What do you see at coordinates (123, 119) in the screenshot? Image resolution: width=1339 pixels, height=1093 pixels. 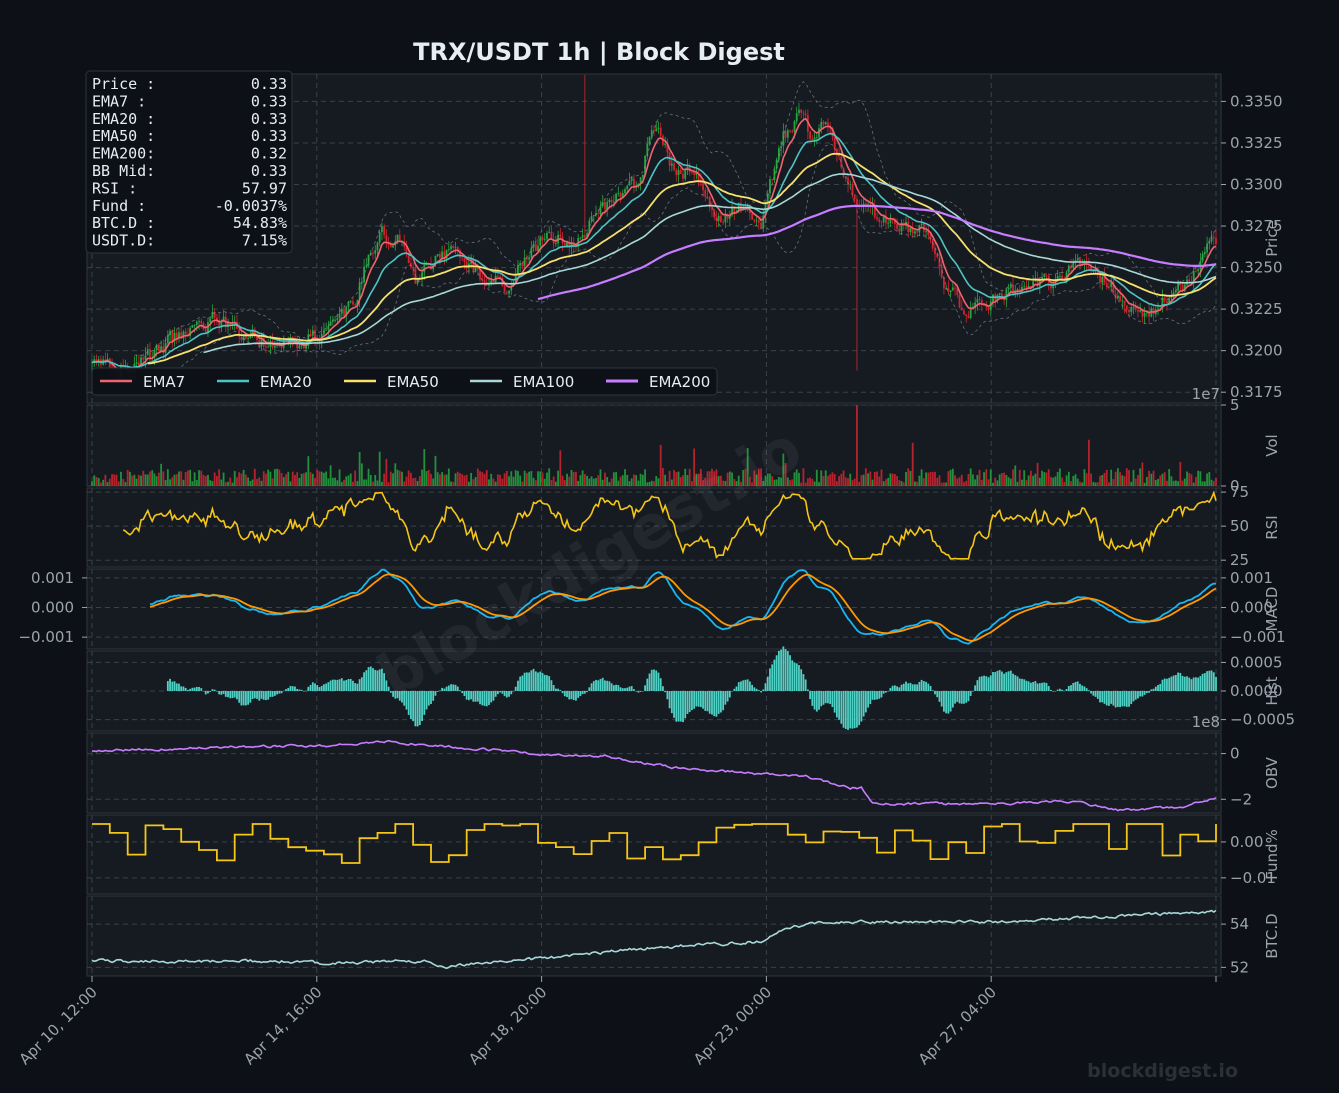 I see `info-label: EMA20 :` at bounding box center [123, 119].